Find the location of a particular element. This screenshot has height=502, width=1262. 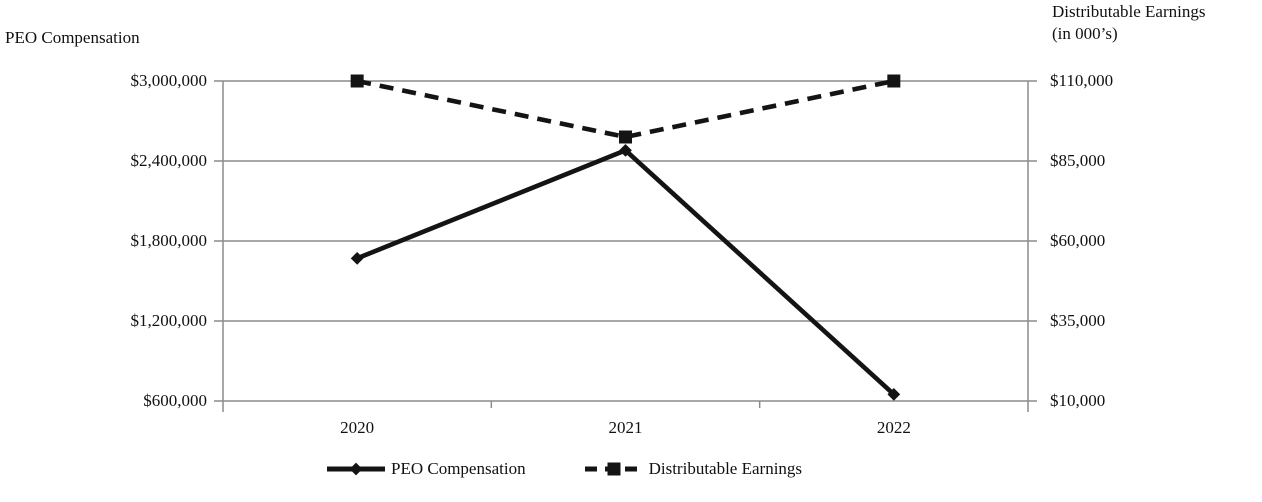

right-axis-tick-label: $85,000 is located at coordinates (1078, 160).